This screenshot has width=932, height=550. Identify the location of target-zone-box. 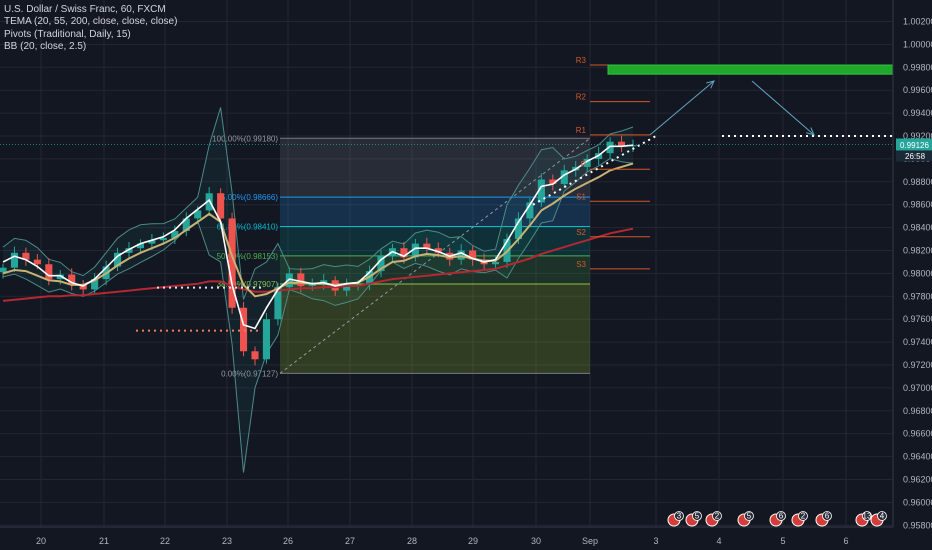
(753, 69).